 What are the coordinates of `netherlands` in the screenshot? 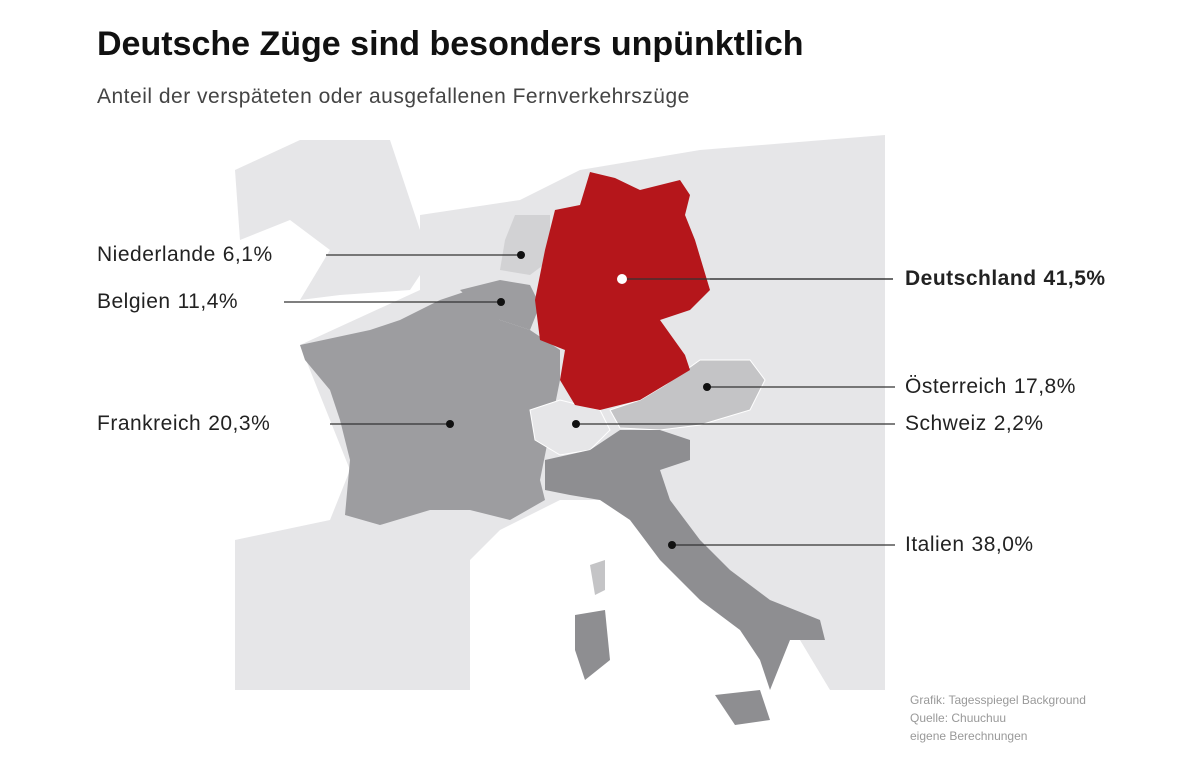 It's located at (525, 245).